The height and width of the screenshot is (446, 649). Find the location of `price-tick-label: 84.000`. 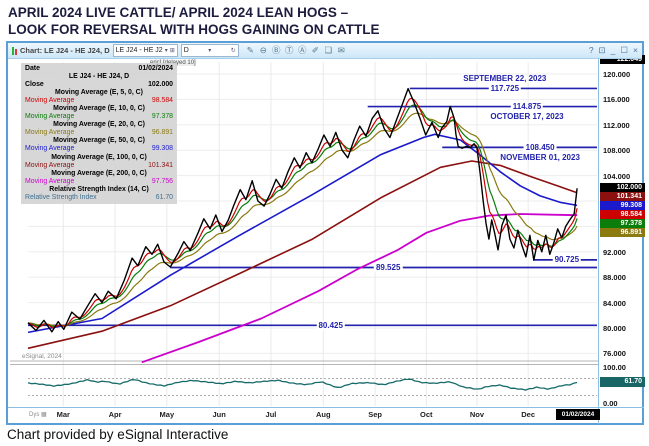

price-tick-label: 84.000 is located at coordinates (614, 303).